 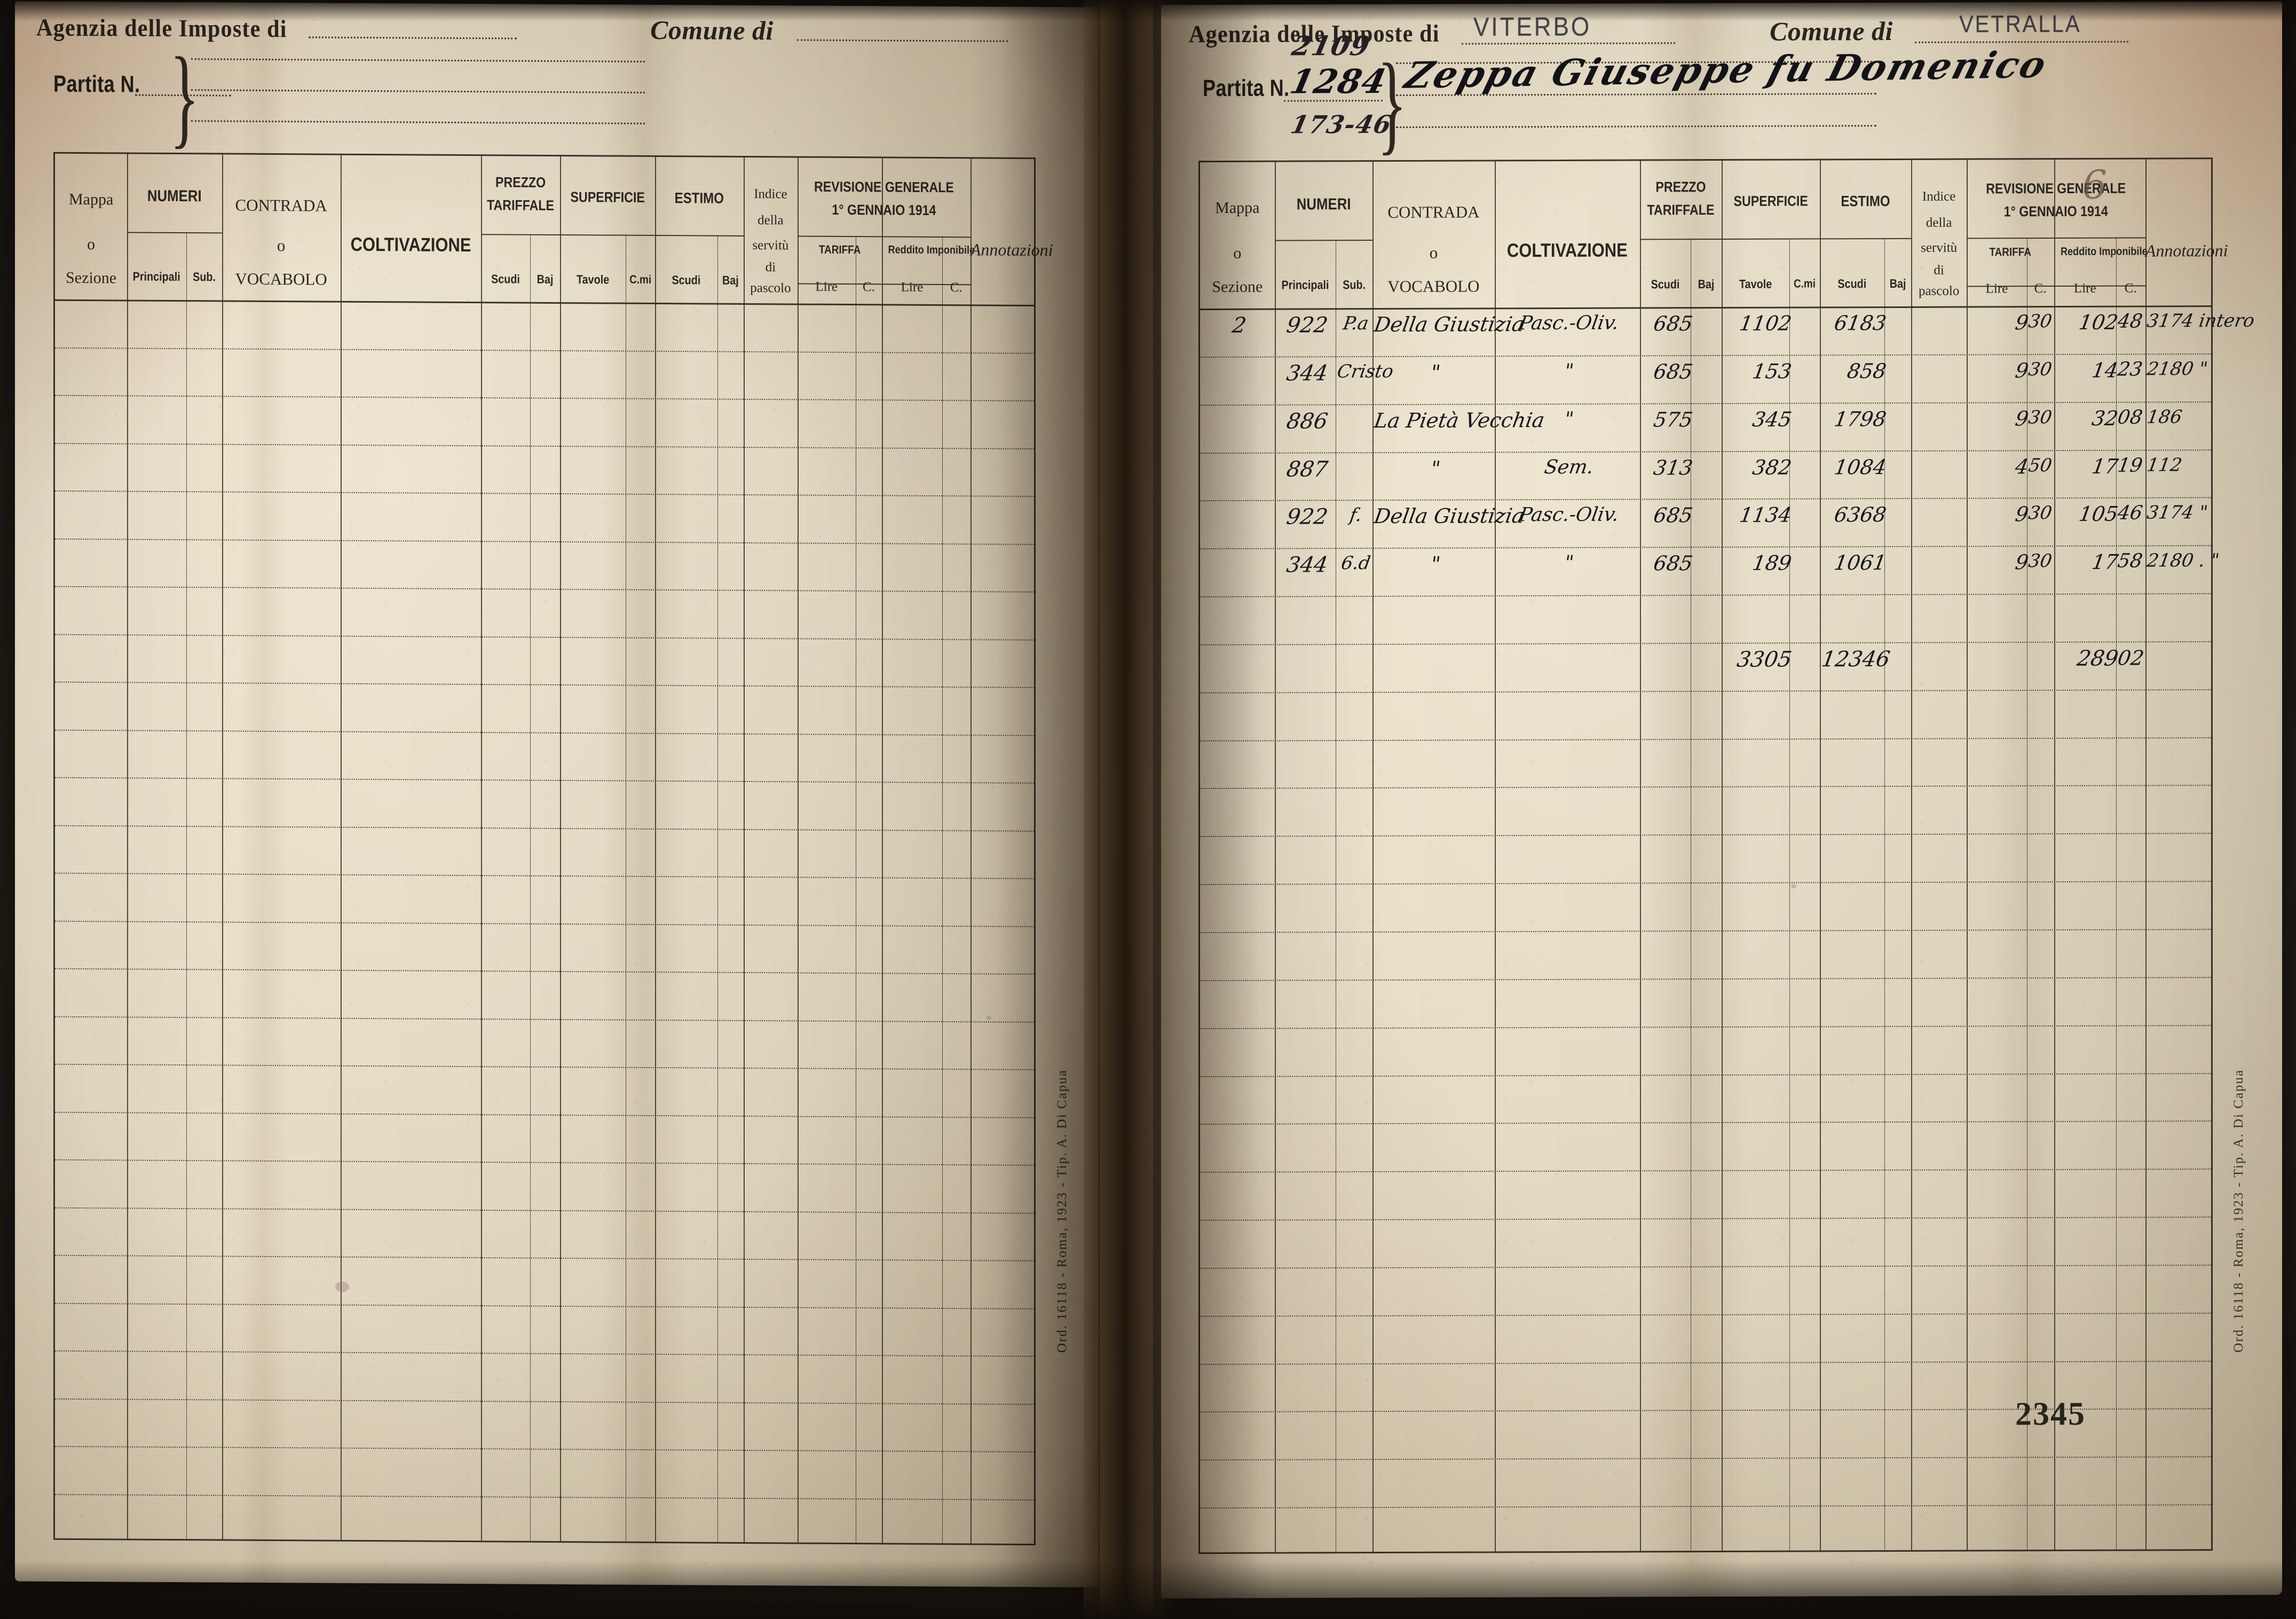 What do you see at coordinates (2131, 658) in the screenshot?
I see `total-reddito-c: 02` at bounding box center [2131, 658].